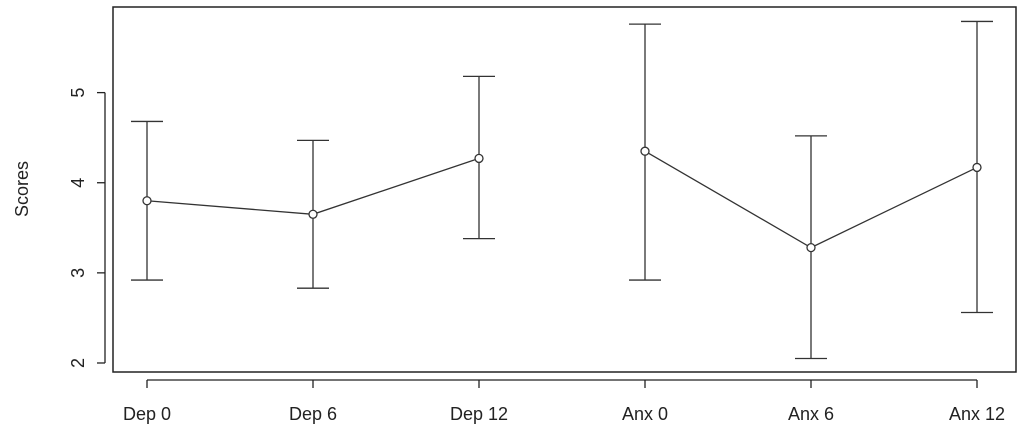 The image size is (1021, 427). Describe the element at coordinates (811, 414) in the screenshot. I see `x-tick-label: Anx 6` at that location.